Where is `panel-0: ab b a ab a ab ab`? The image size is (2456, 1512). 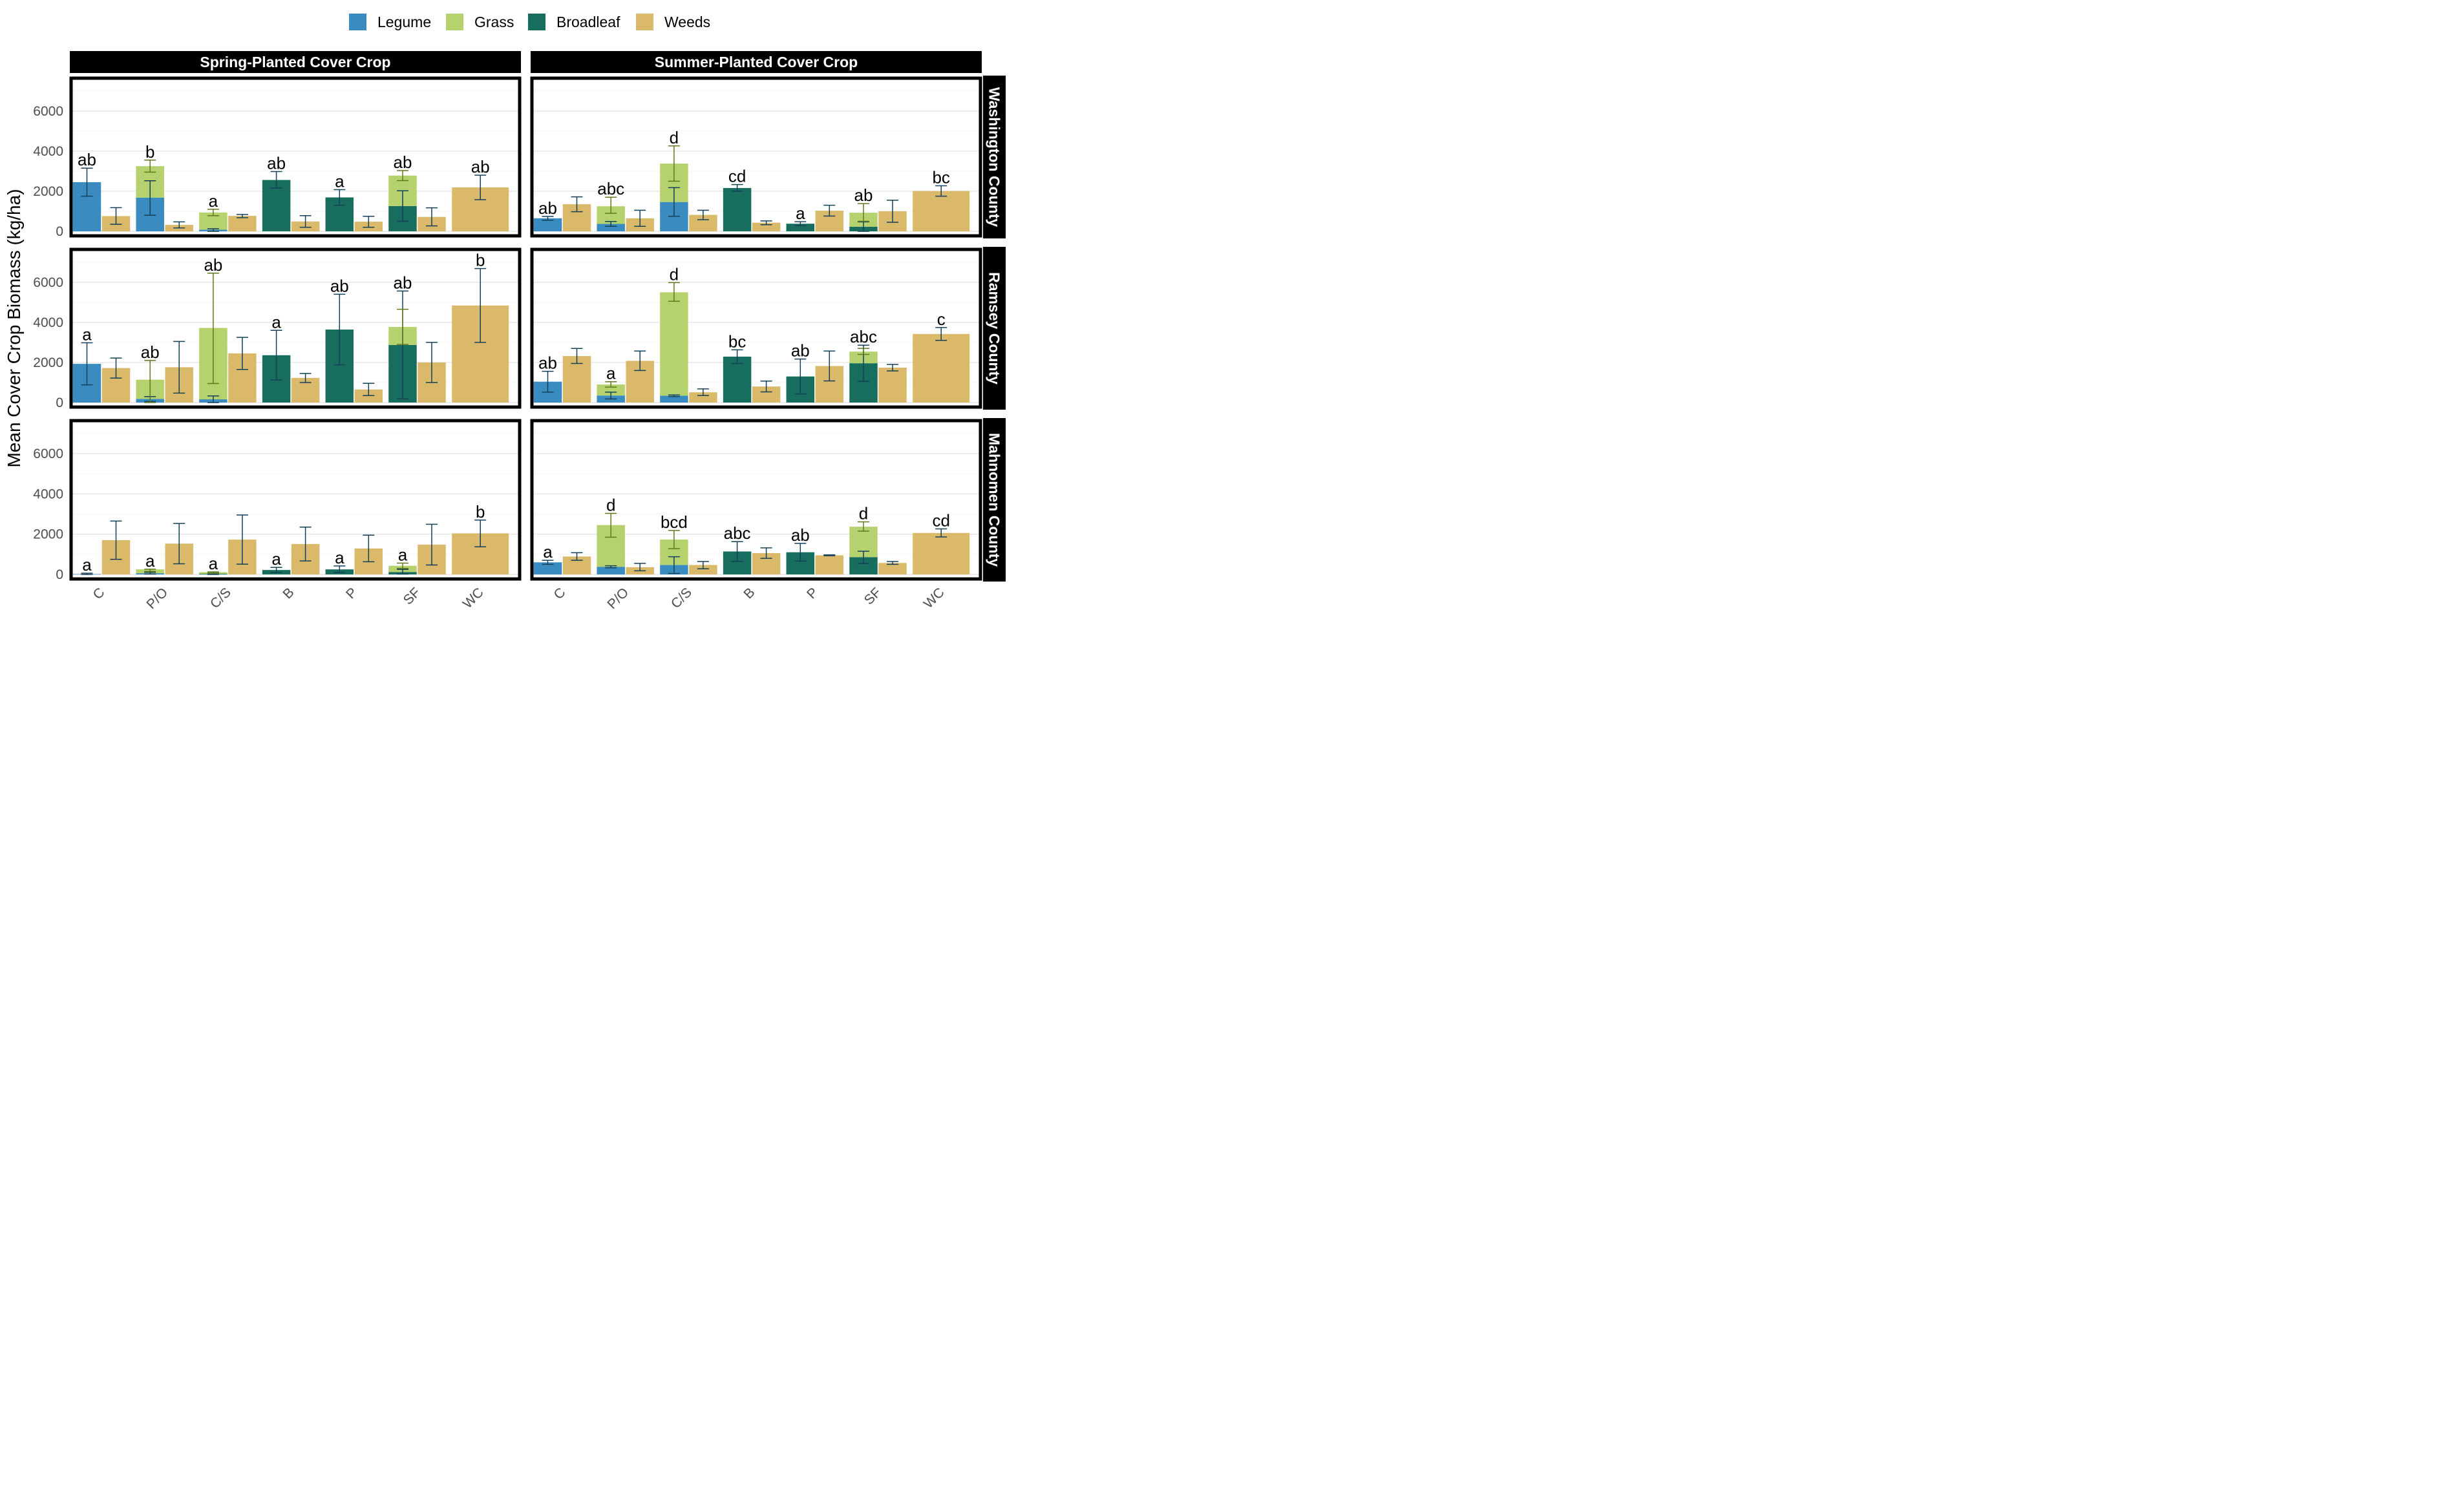 panel-0: ab b a ab a ab ab is located at coordinates (295, 157).